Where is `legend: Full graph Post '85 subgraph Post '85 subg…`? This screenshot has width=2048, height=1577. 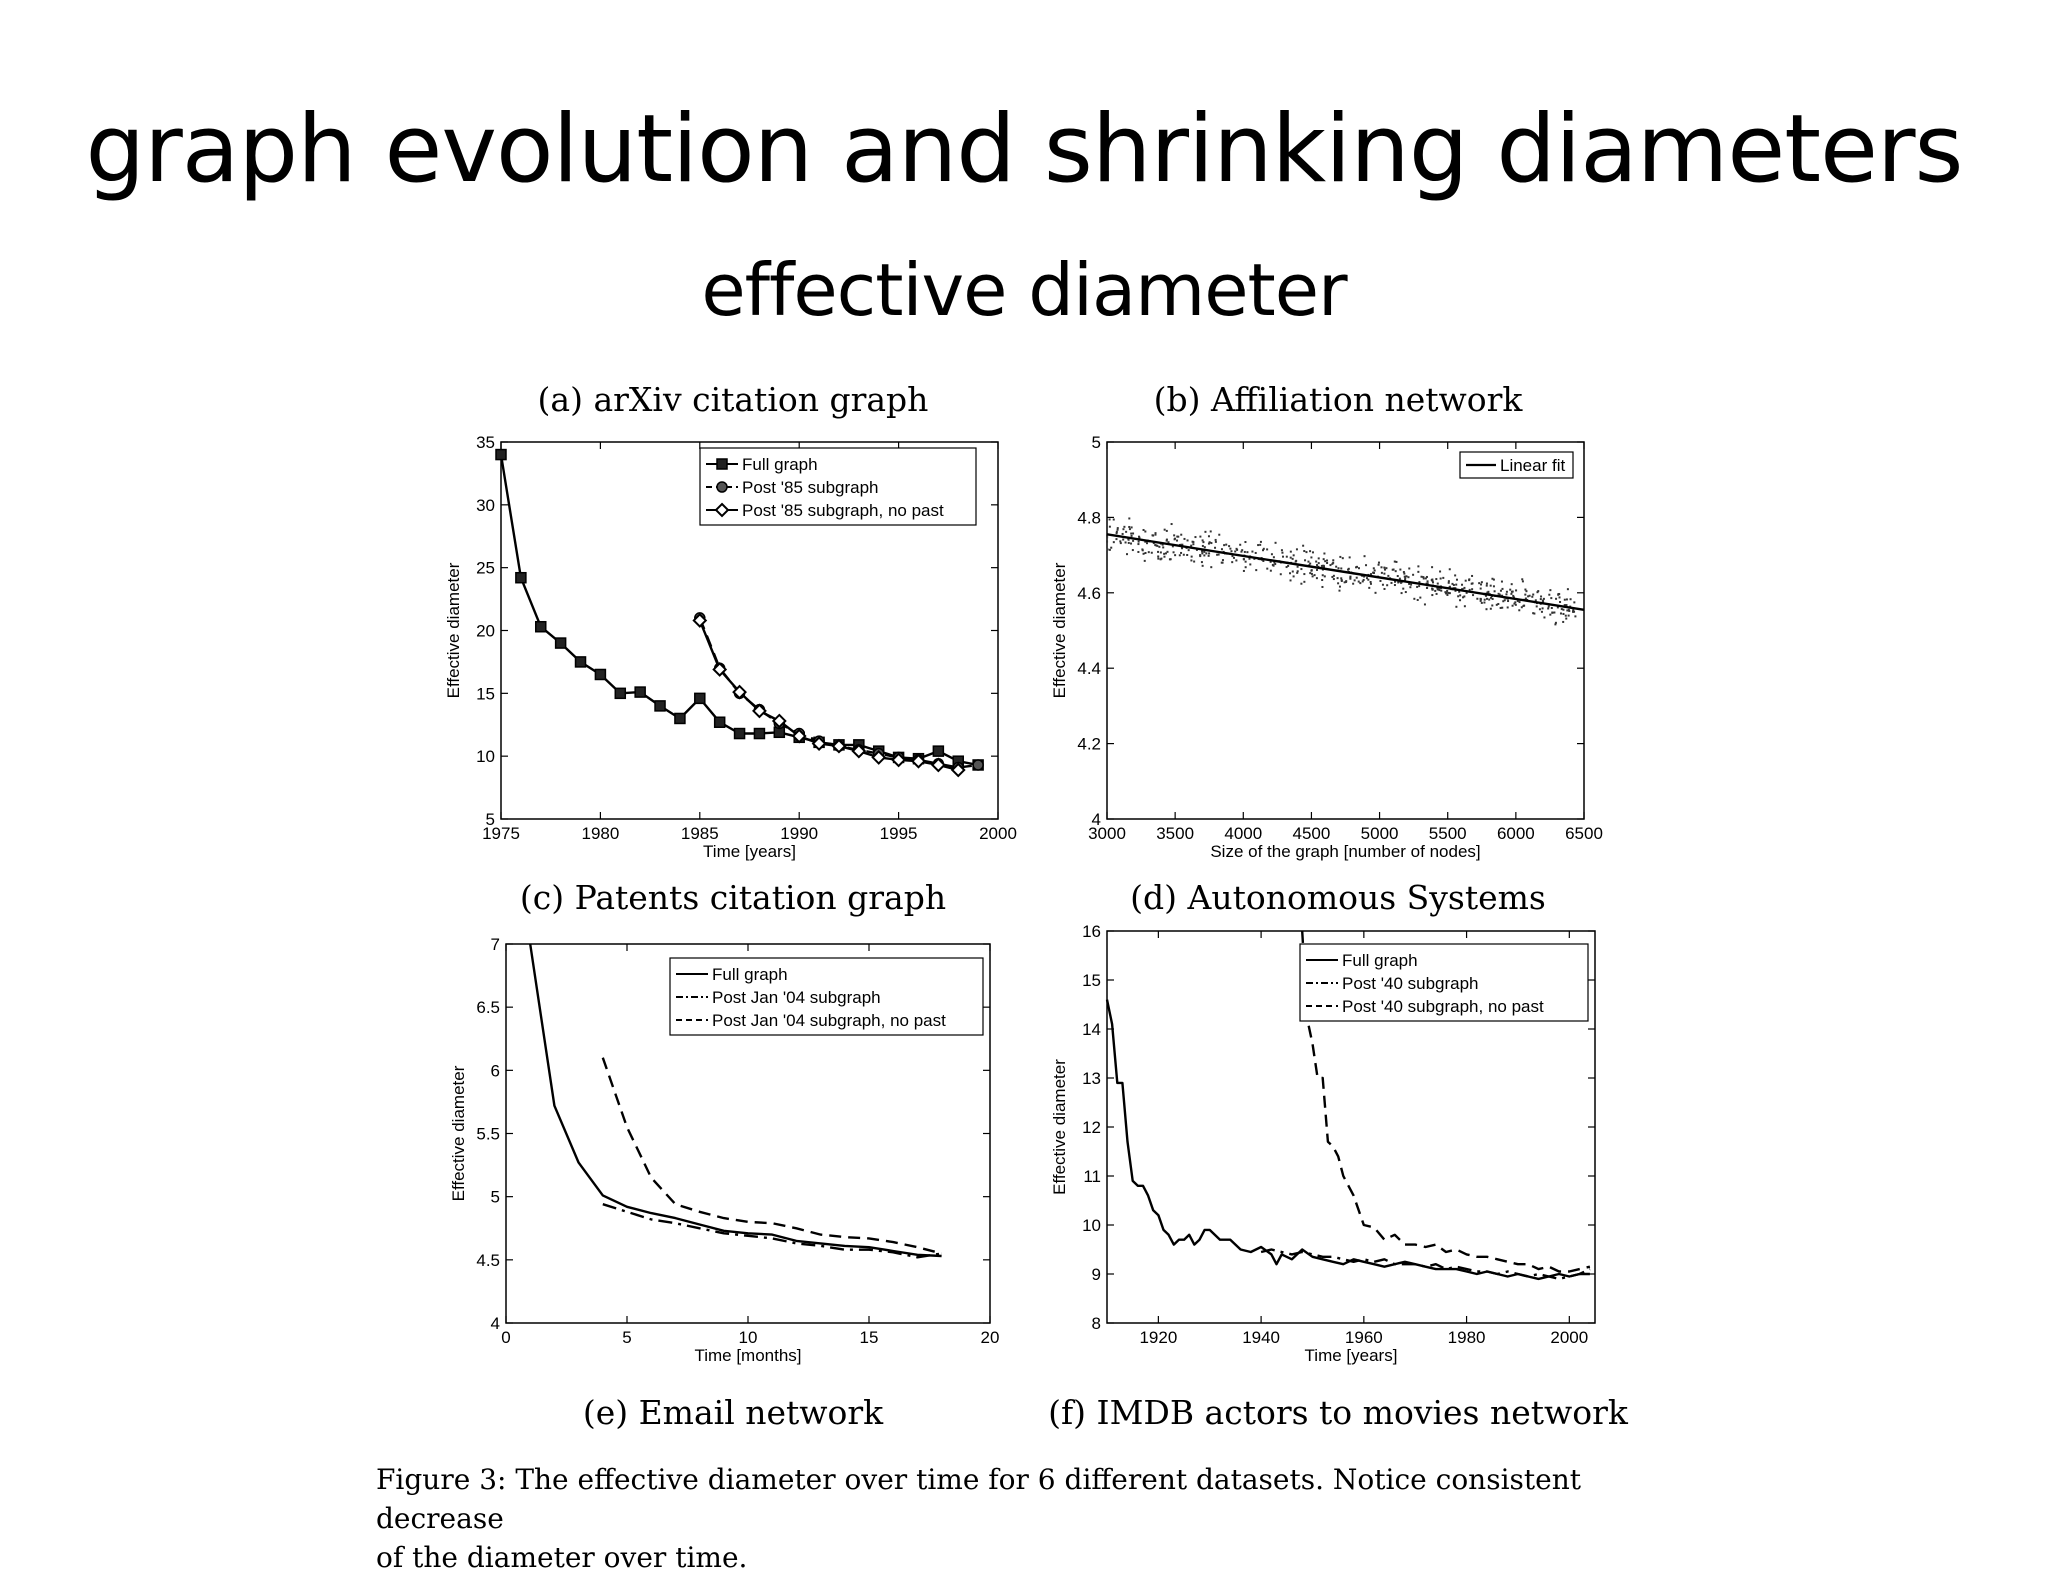
legend: Full graph Post '85 subgraph Post '85 subg… is located at coordinates (838, 486).